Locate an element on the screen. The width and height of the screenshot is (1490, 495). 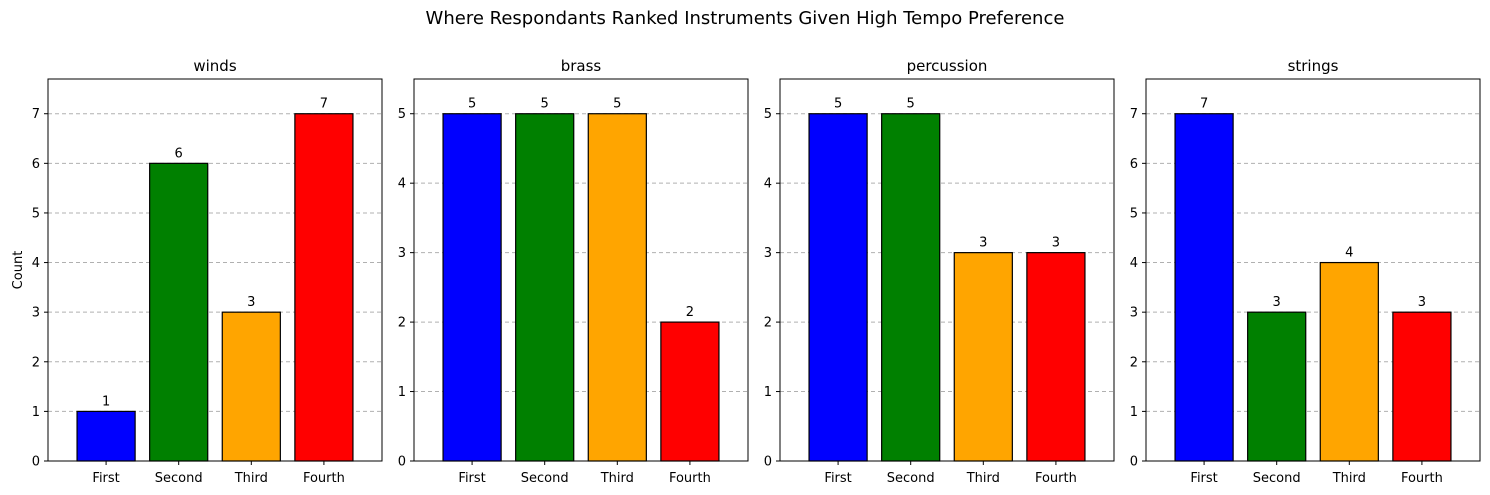
data-label: 4 is located at coordinates (1349, 253).